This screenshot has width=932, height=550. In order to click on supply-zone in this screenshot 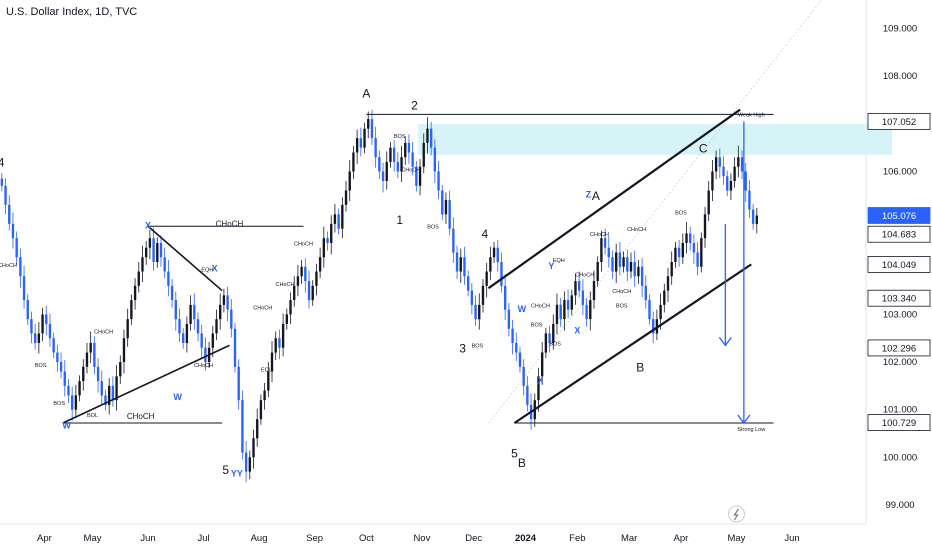, I will do `click(655, 139)`.